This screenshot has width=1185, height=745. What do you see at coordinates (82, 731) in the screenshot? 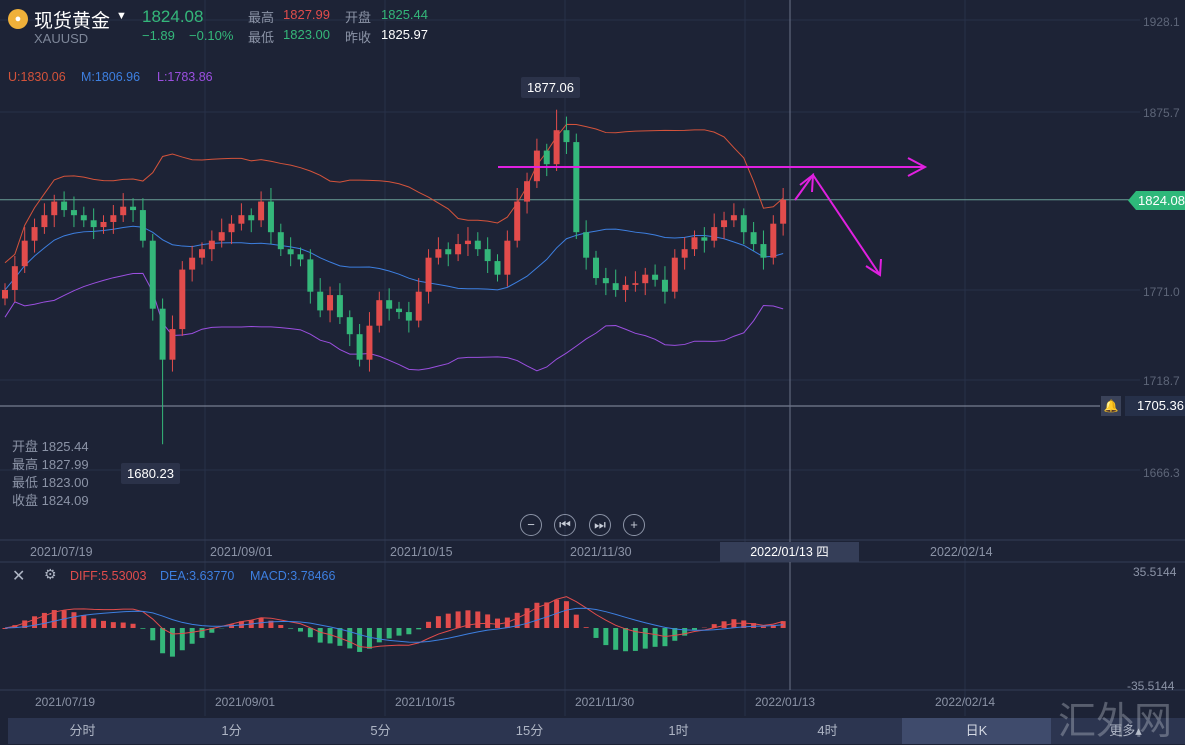
I see `tab-timeshare: 分时` at bounding box center [82, 731].